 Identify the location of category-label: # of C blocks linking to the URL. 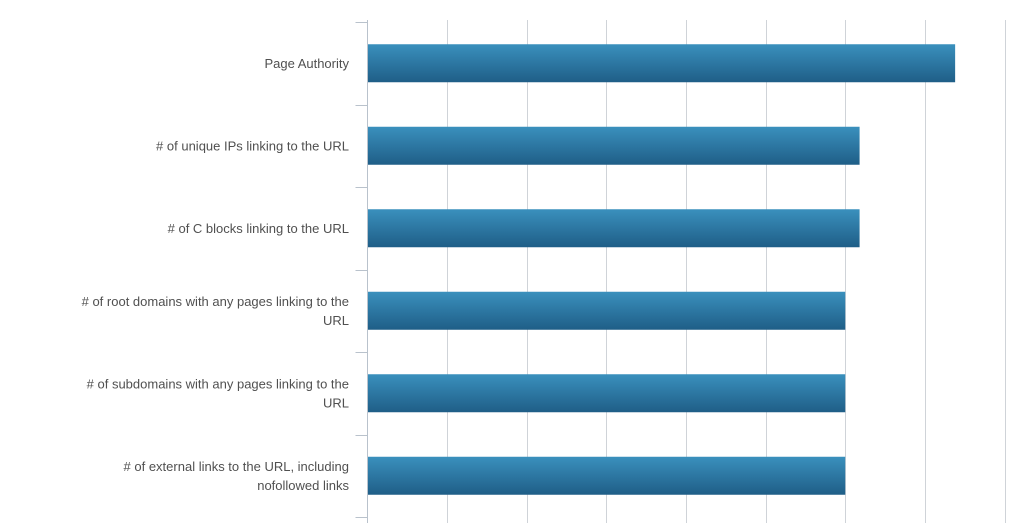
(258, 228).